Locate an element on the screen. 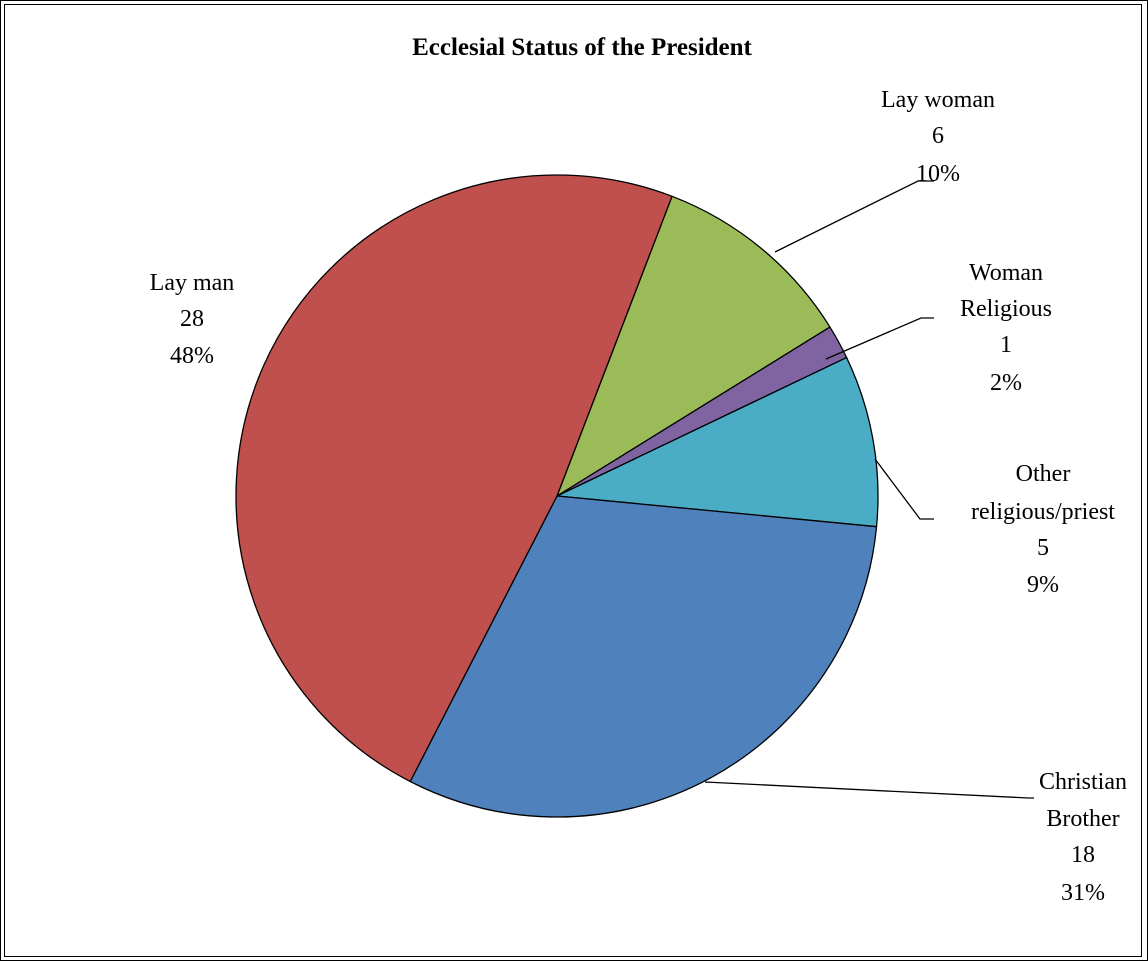 The height and width of the screenshot is (961, 1148). chart-title: Ecclesial Status of the President is located at coordinates (582, 47).